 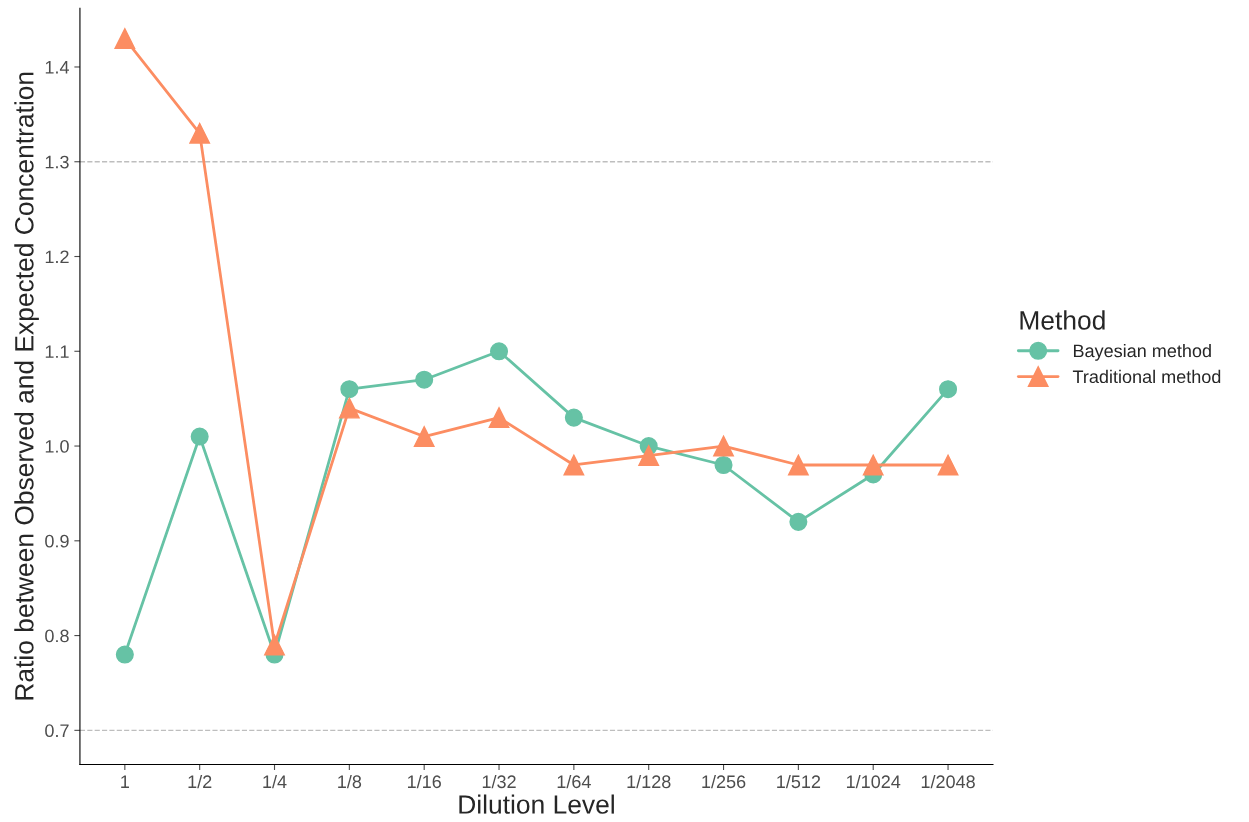 What do you see at coordinates (57, 257) in the screenshot?
I see `y-tick-label: 1.2` at bounding box center [57, 257].